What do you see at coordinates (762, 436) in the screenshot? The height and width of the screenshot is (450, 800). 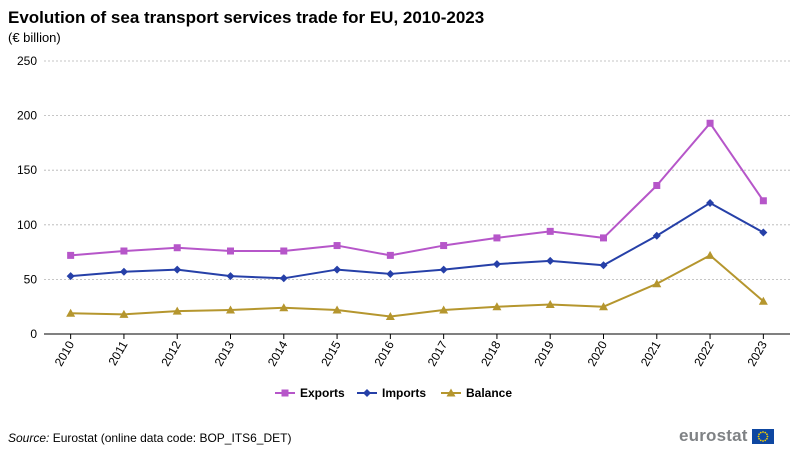 I see `eu-flag-icon` at bounding box center [762, 436].